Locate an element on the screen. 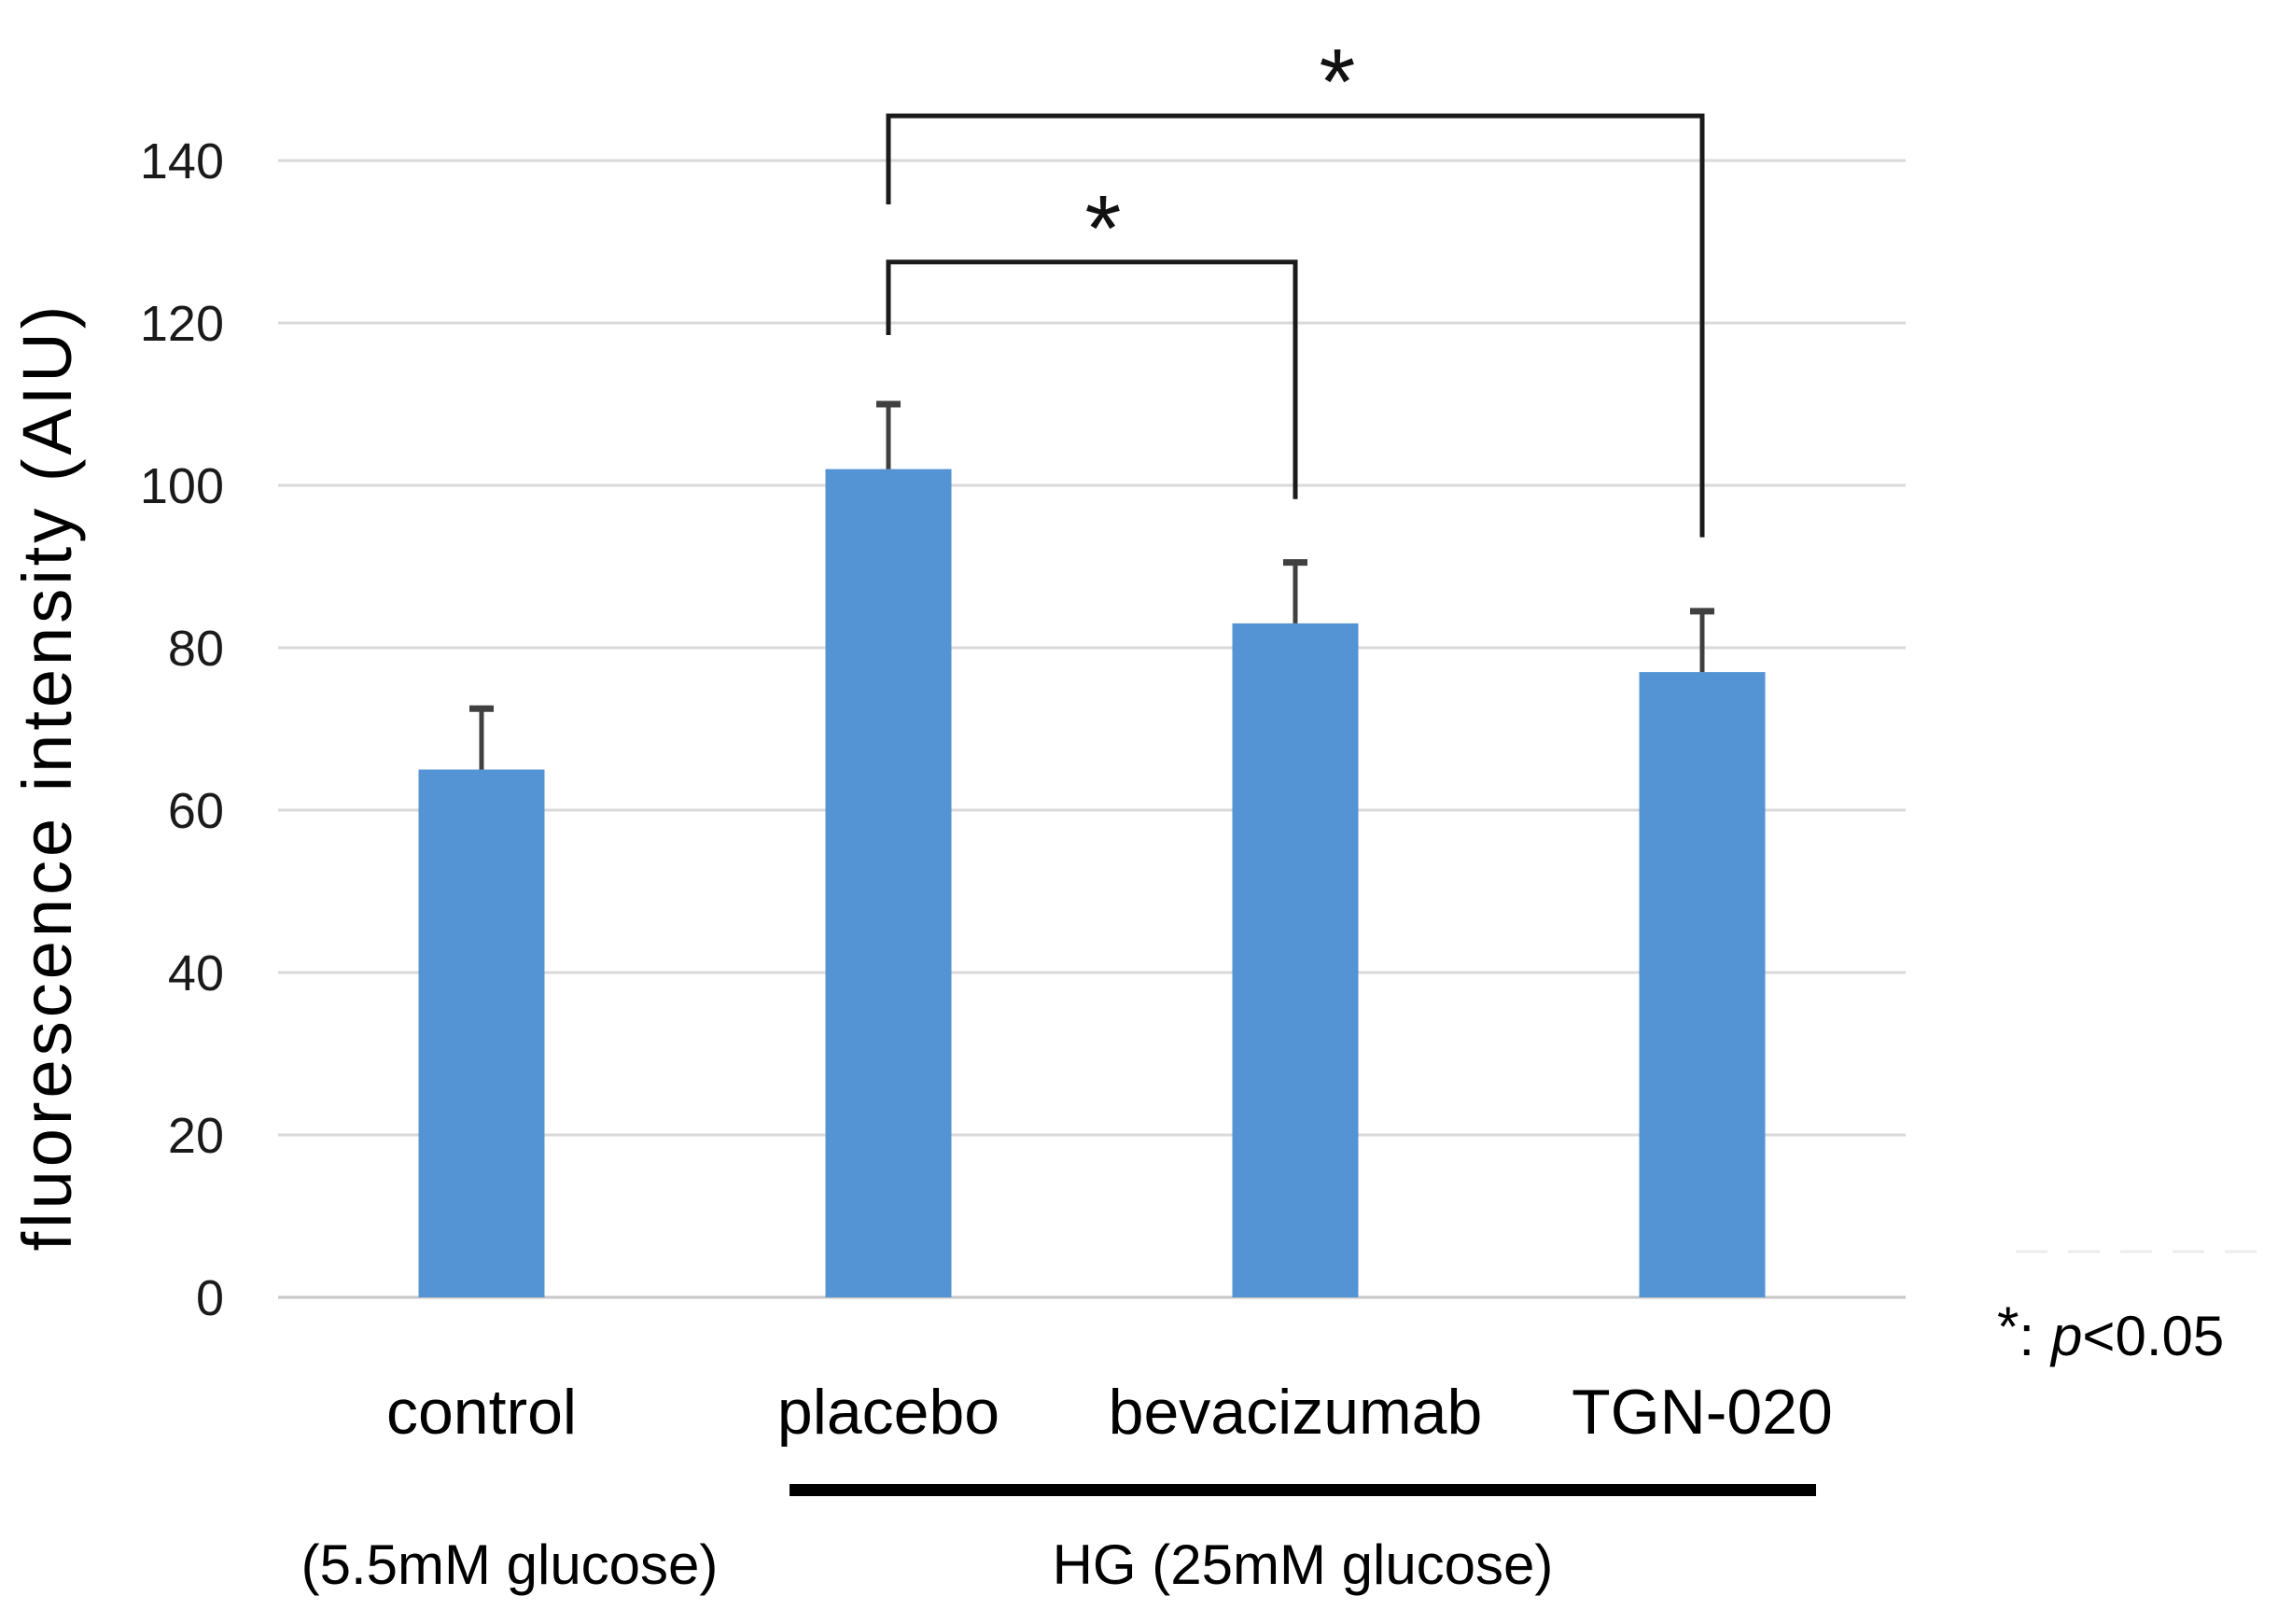 Image resolution: width=2292 pixels, height=1624 pixels. x-label-bevacizumab: bevacizumab is located at coordinates (1296, 1412).